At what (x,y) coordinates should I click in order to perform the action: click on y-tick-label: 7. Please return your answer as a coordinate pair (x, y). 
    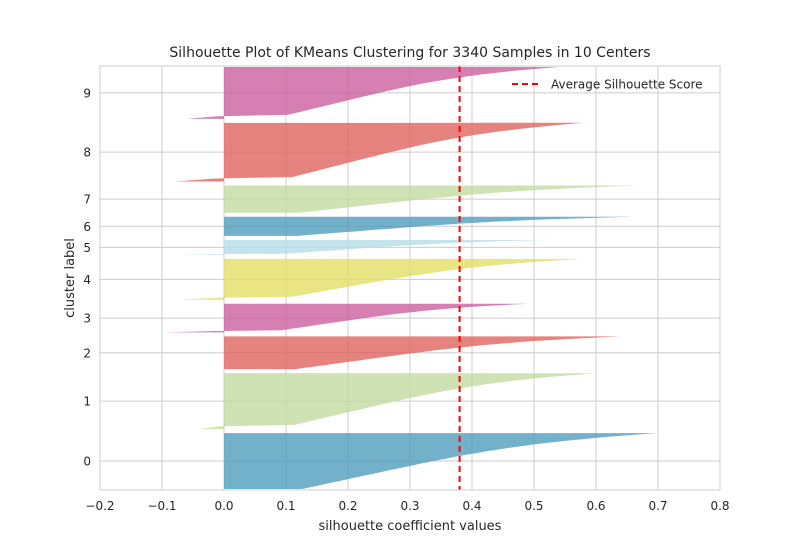
    Looking at the image, I should click on (87, 200).